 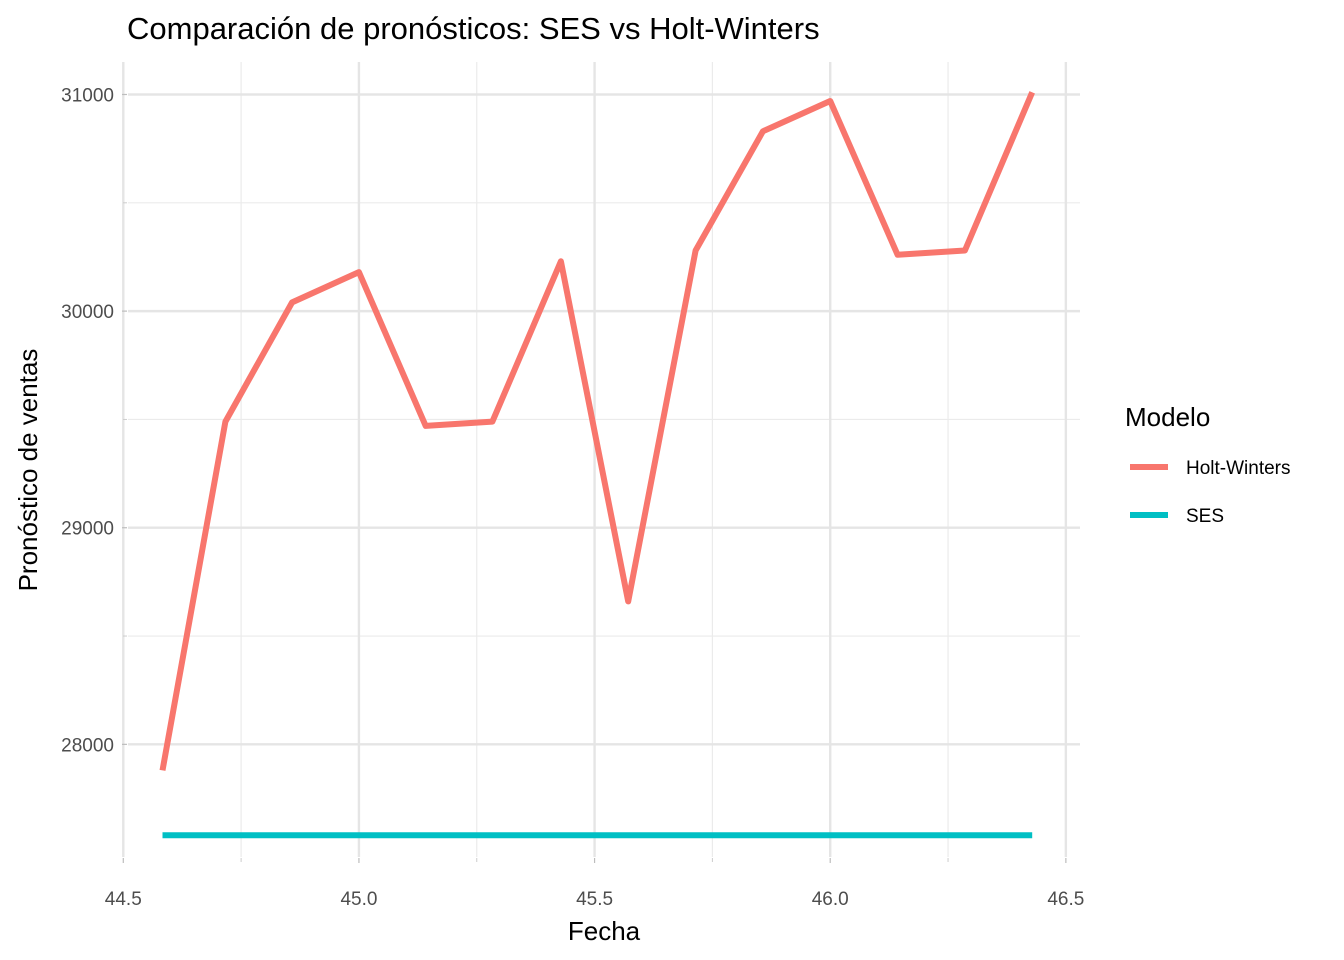 I want to click on legend-label: Holt-Winters, so click(x=1238, y=468).